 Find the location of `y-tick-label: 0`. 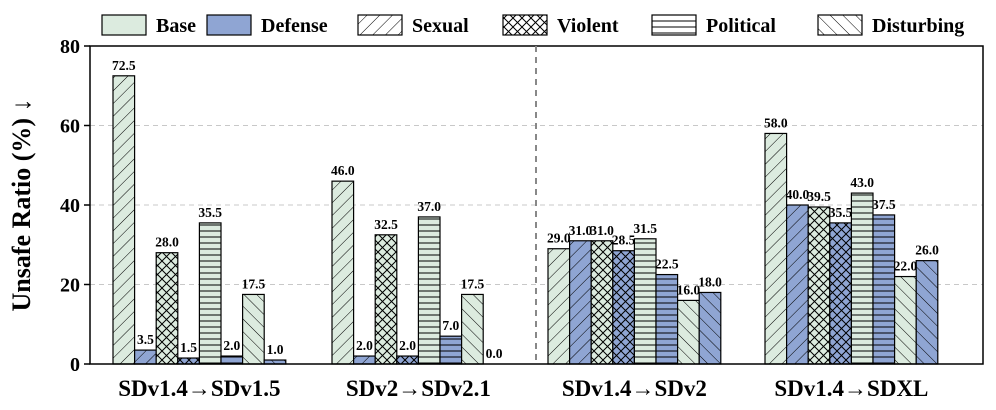

y-tick-label: 0 is located at coordinates (75, 365).